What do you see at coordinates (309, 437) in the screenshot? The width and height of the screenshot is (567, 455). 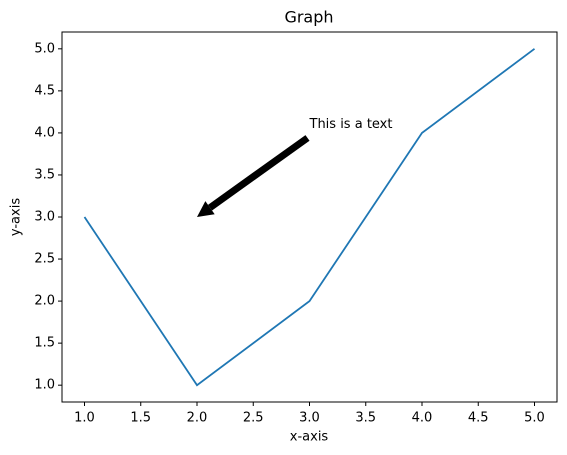 I see `x-axis-label: x-axis` at bounding box center [309, 437].